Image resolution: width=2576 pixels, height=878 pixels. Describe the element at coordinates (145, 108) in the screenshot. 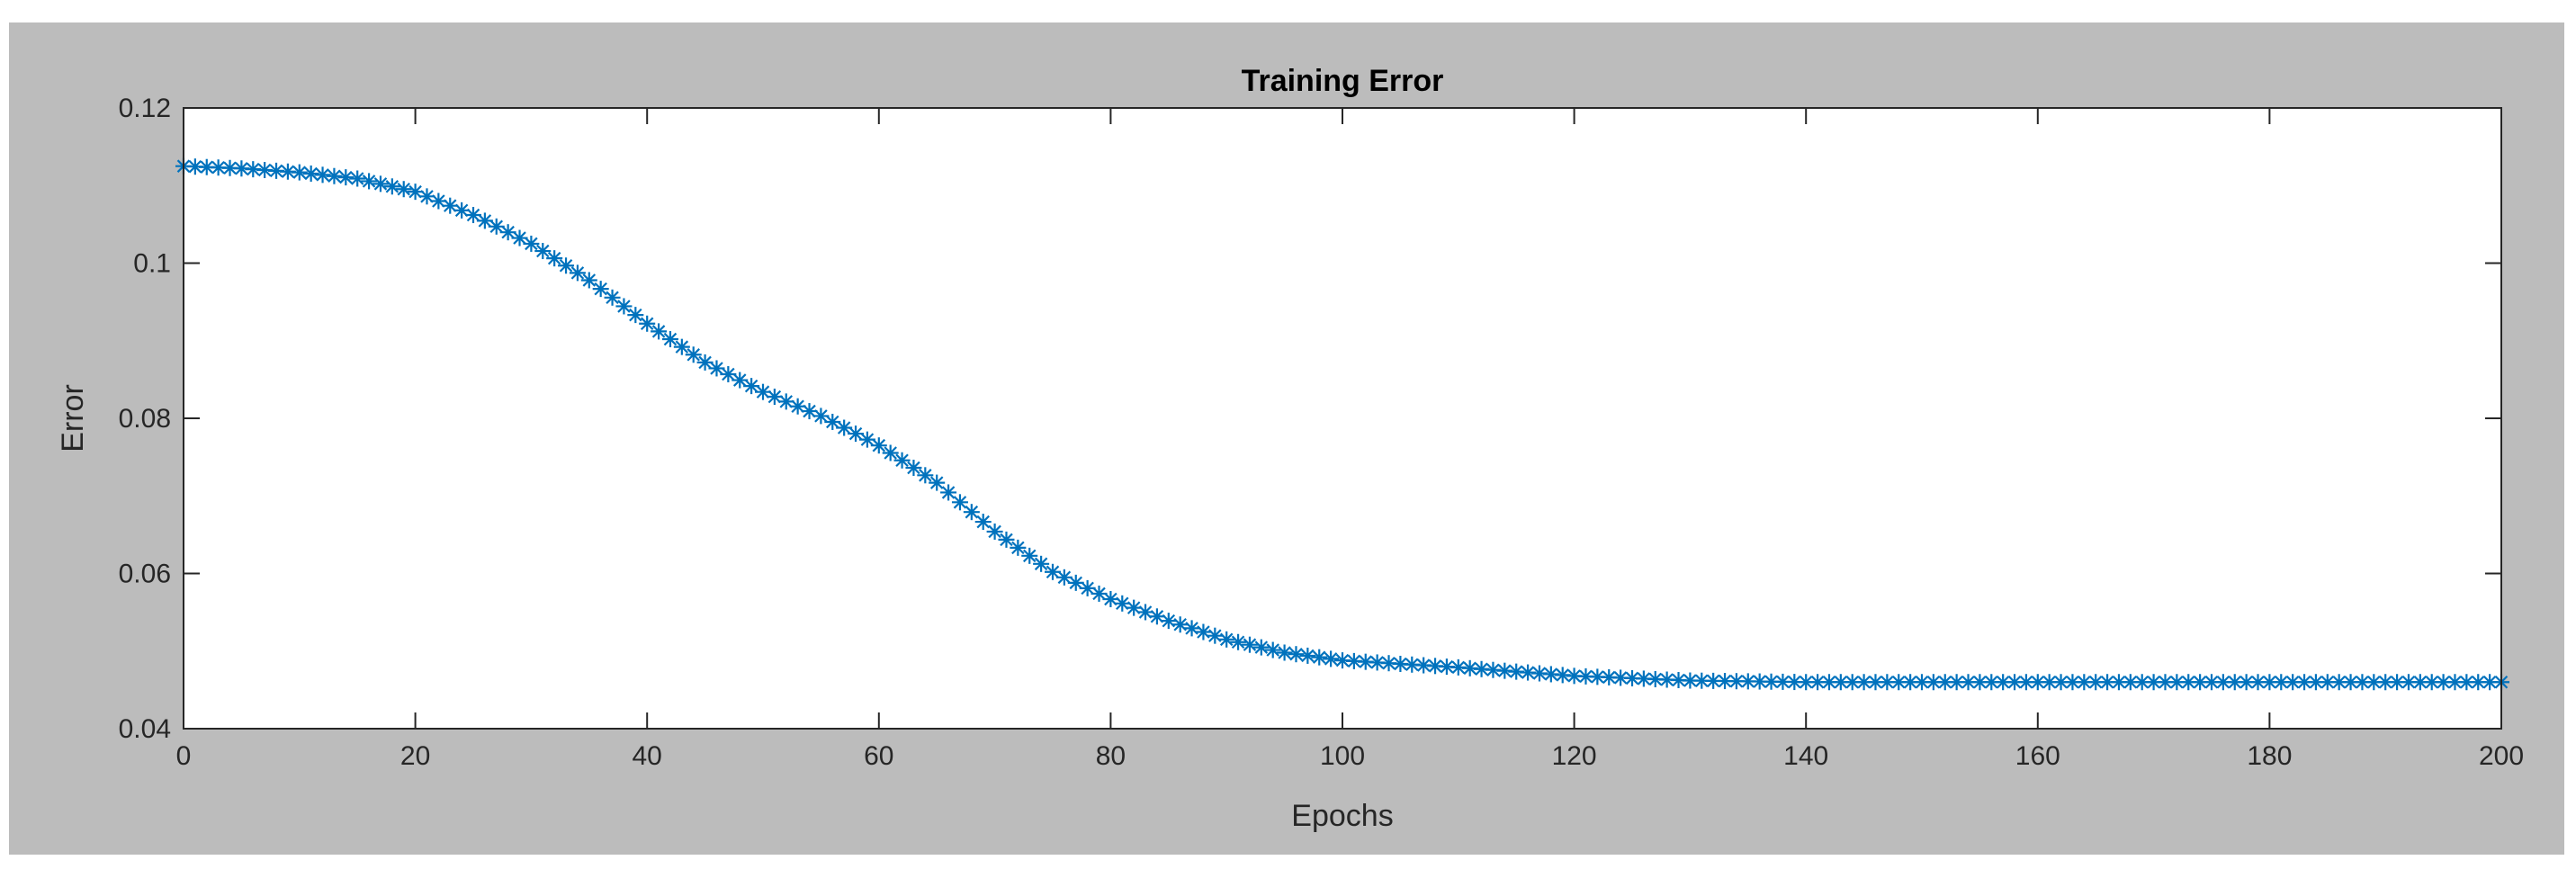

I see `y-tick-label: 0.12` at that location.